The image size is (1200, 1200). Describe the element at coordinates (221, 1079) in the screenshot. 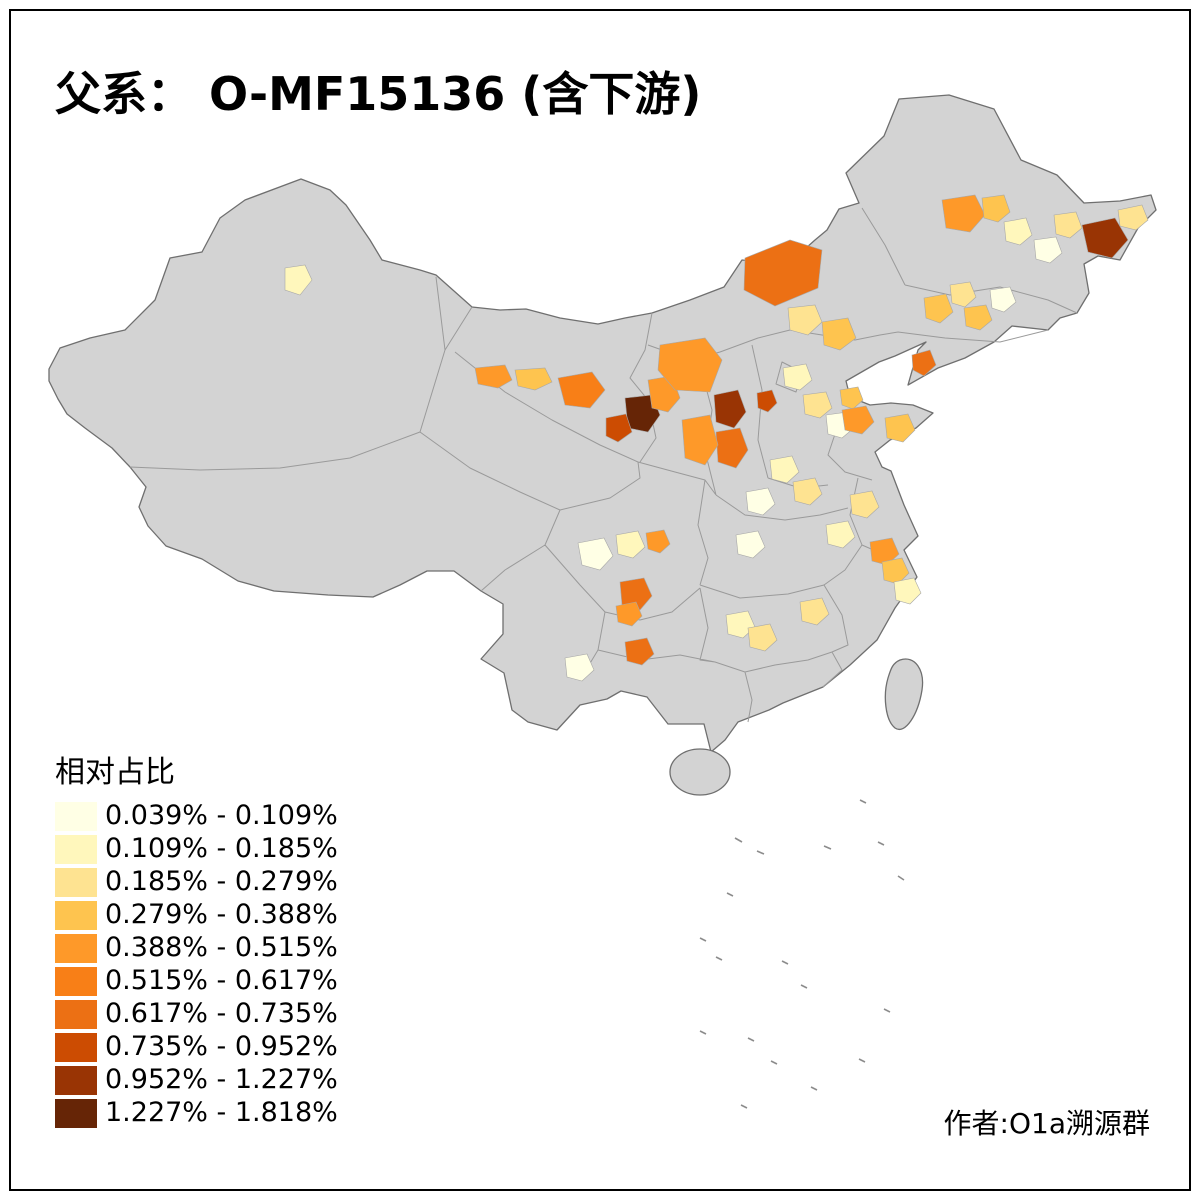

I see `legend-label: 0.952% - 1.227%` at that location.